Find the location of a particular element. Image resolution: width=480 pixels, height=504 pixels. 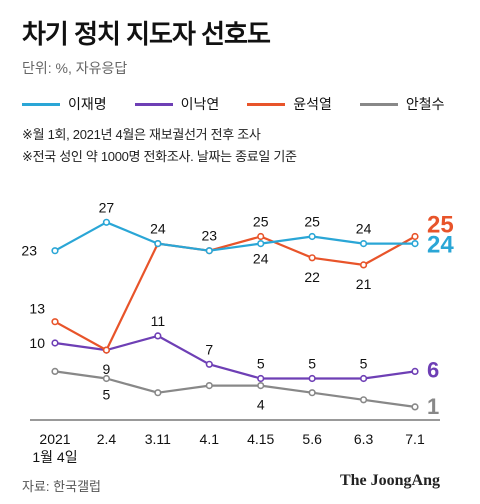

x-tick-label: 3.11 is located at coordinates (158, 439).